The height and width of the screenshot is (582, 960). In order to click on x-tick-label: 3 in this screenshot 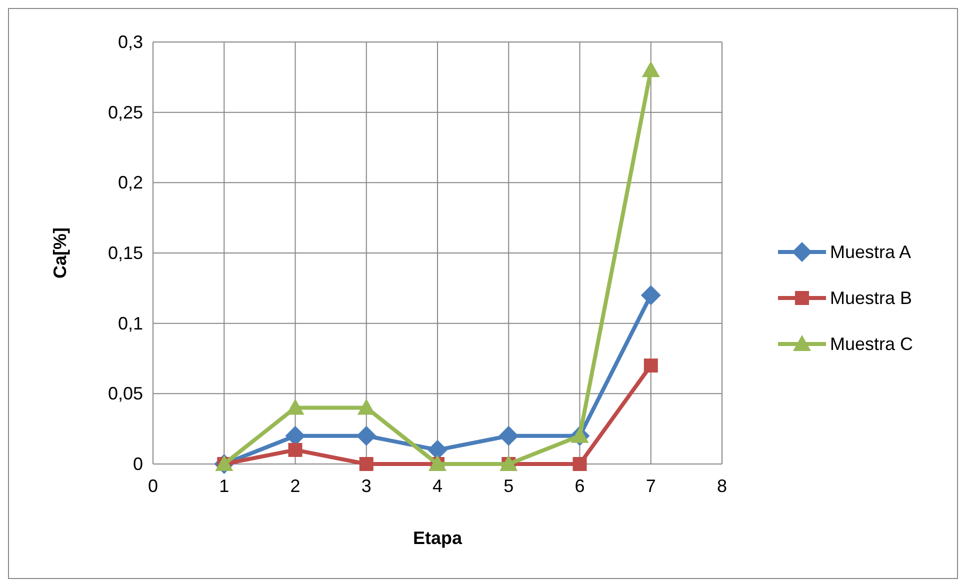, I will do `click(366, 486)`.